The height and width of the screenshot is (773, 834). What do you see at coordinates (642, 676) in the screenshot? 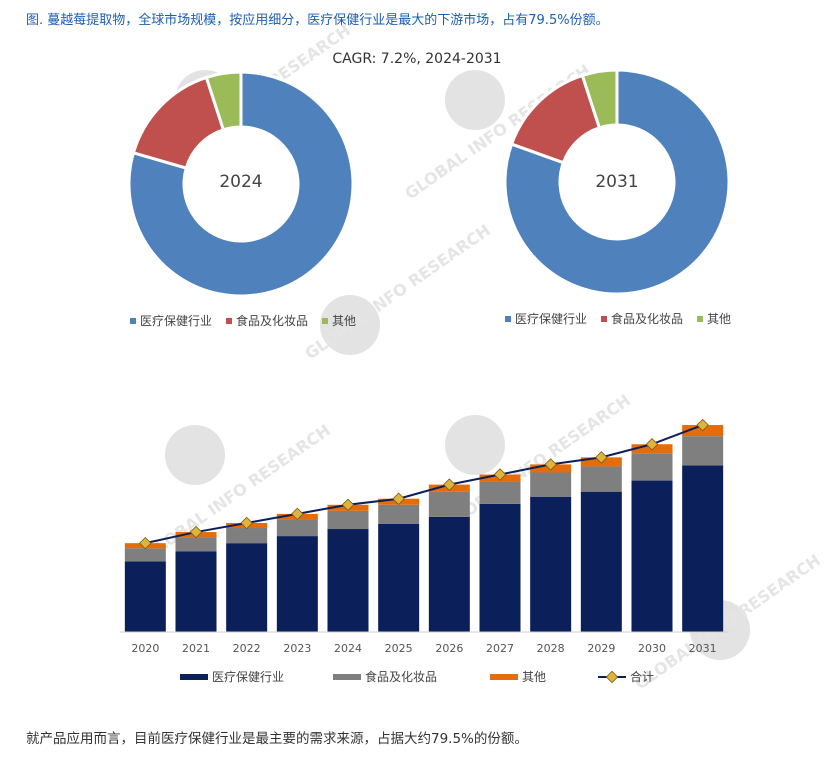
I see `legend-label-total: 合计` at bounding box center [642, 676].